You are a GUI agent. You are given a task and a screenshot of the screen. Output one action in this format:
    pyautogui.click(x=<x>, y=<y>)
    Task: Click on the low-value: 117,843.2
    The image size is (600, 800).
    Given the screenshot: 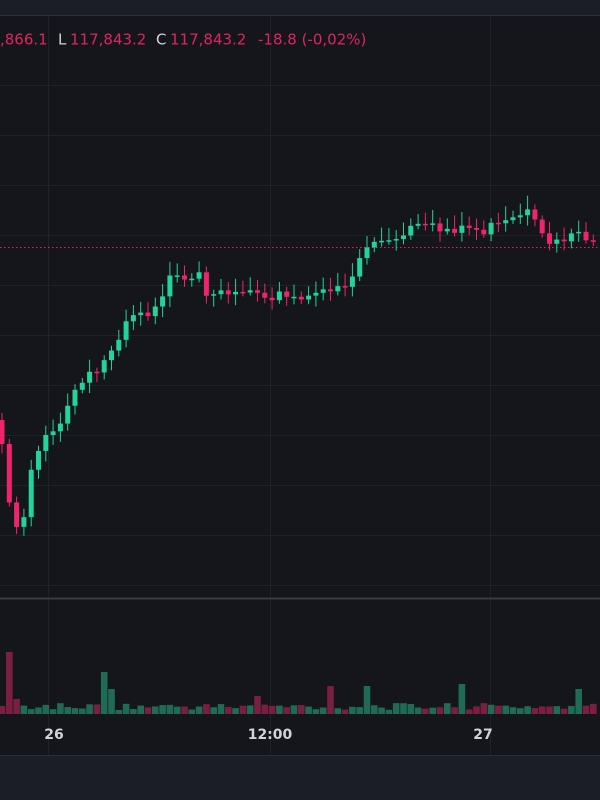 What is the action you would take?
    pyautogui.click(x=108, y=40)
    